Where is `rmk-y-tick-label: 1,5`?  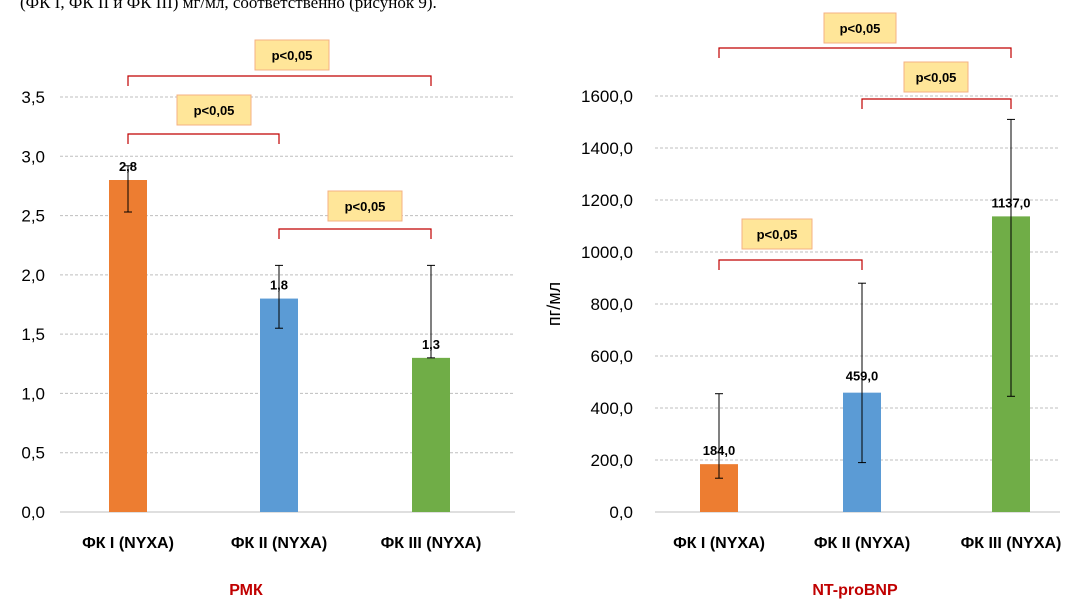
rmk-y-tick-label: 1,5 is located at coordinates (33, 334).